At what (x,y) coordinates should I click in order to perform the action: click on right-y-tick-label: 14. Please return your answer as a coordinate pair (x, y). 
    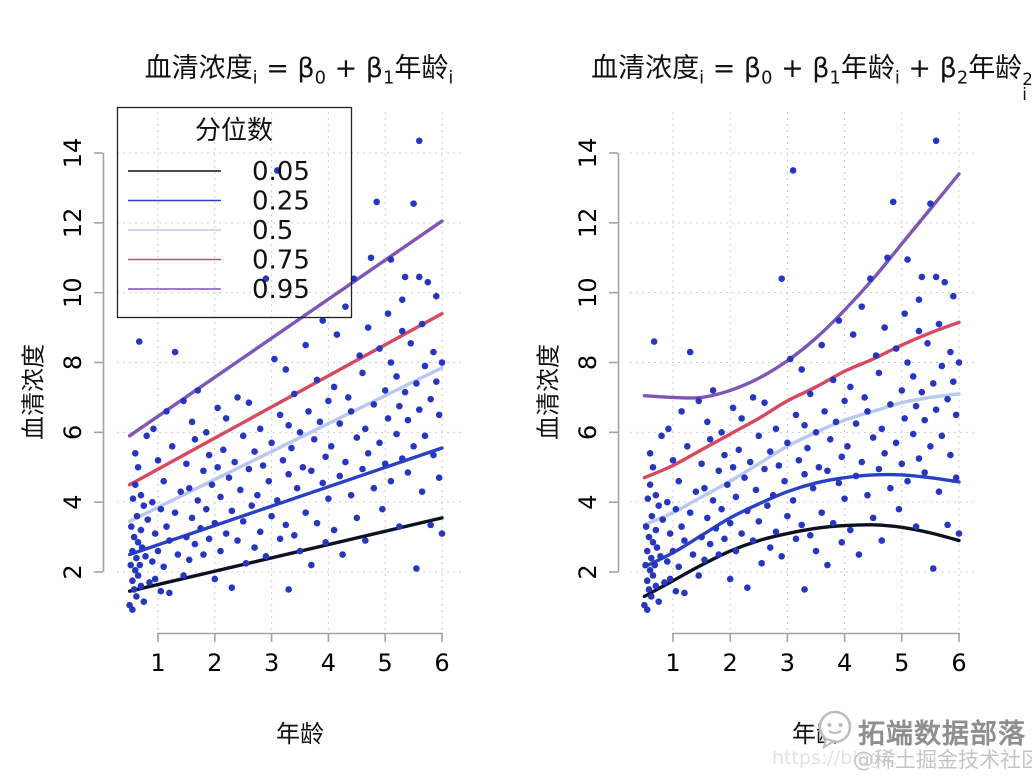
    Looking at the image, I should click on (588, 153).